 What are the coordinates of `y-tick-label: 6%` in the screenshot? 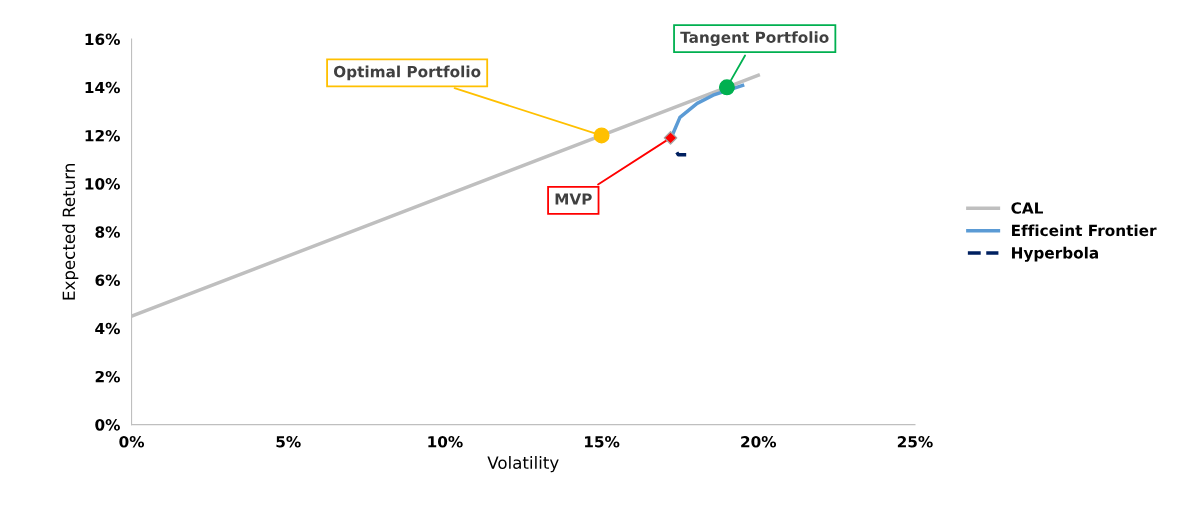 It's located at (107, 280).